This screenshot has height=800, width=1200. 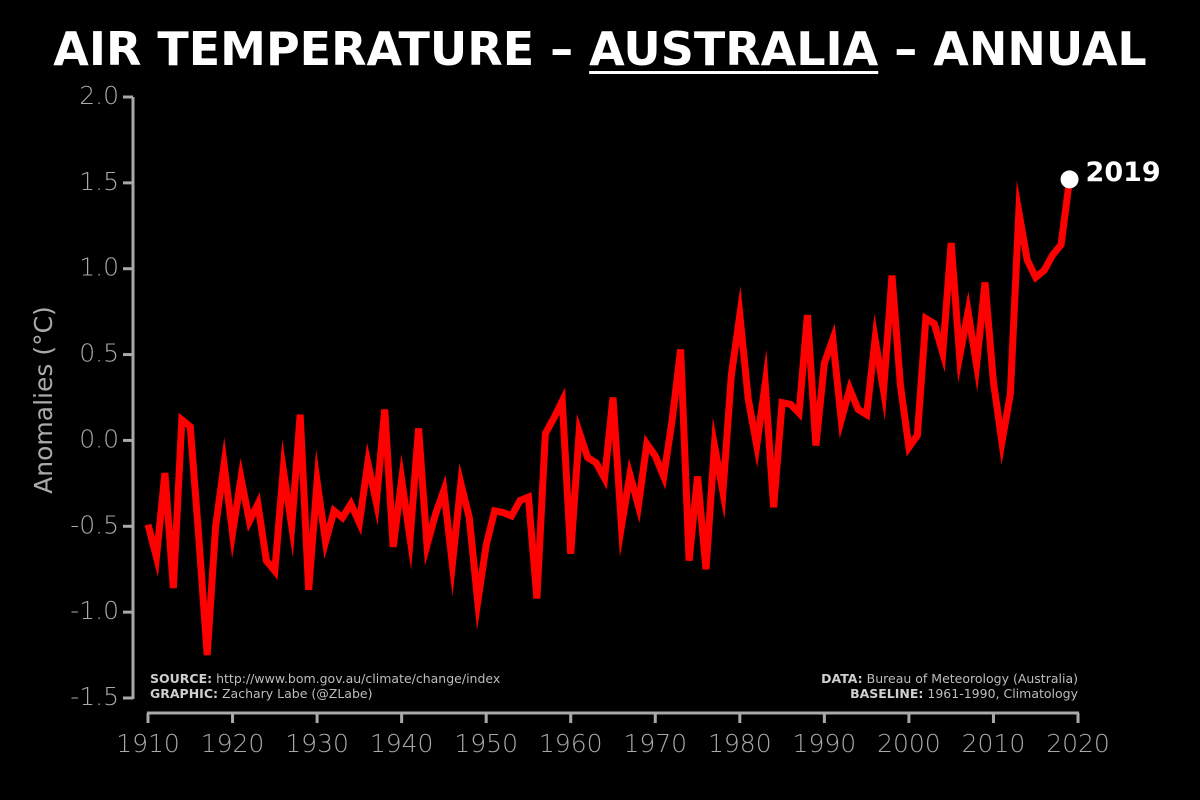 I want to click on y-tick-label: -0.5, so click(x=94, y=524).